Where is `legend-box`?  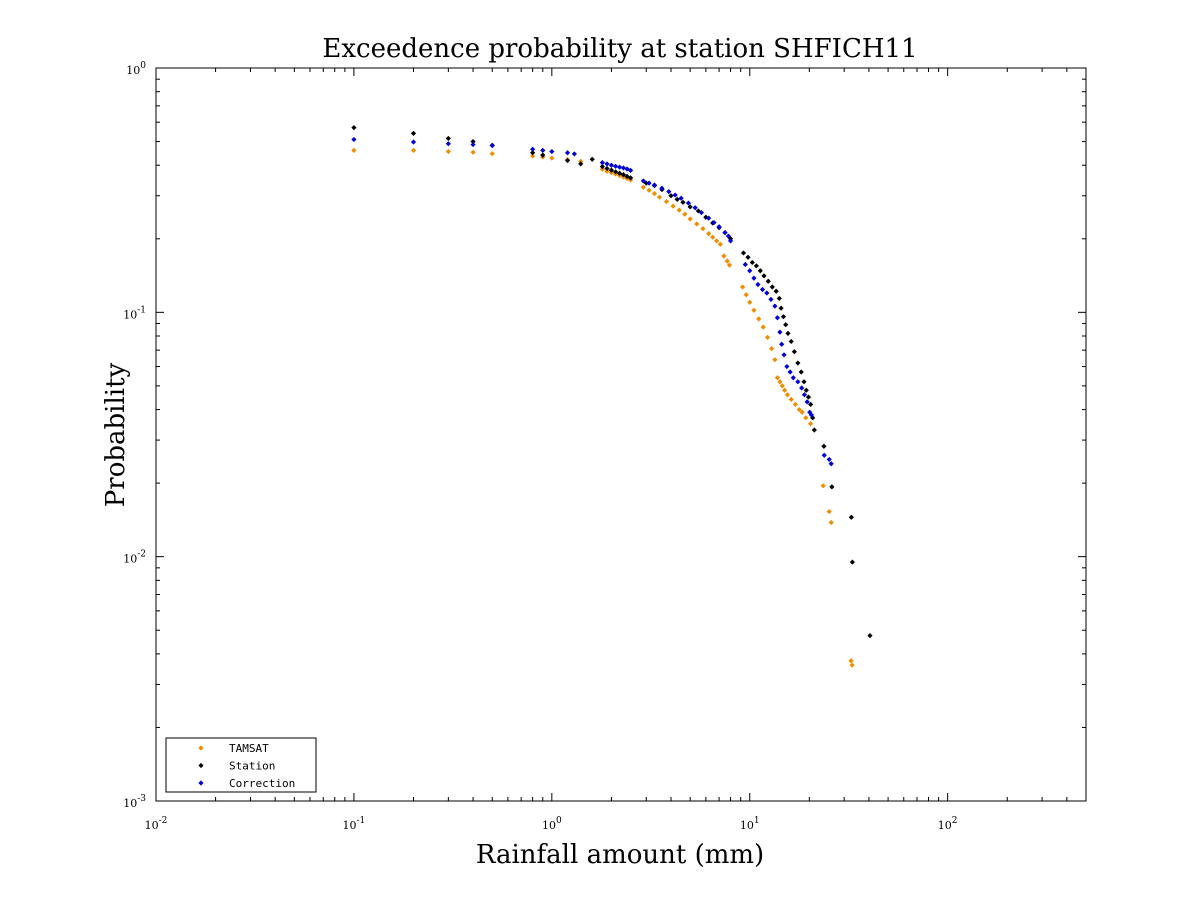
legend-box is located at coordinates (241, 765).